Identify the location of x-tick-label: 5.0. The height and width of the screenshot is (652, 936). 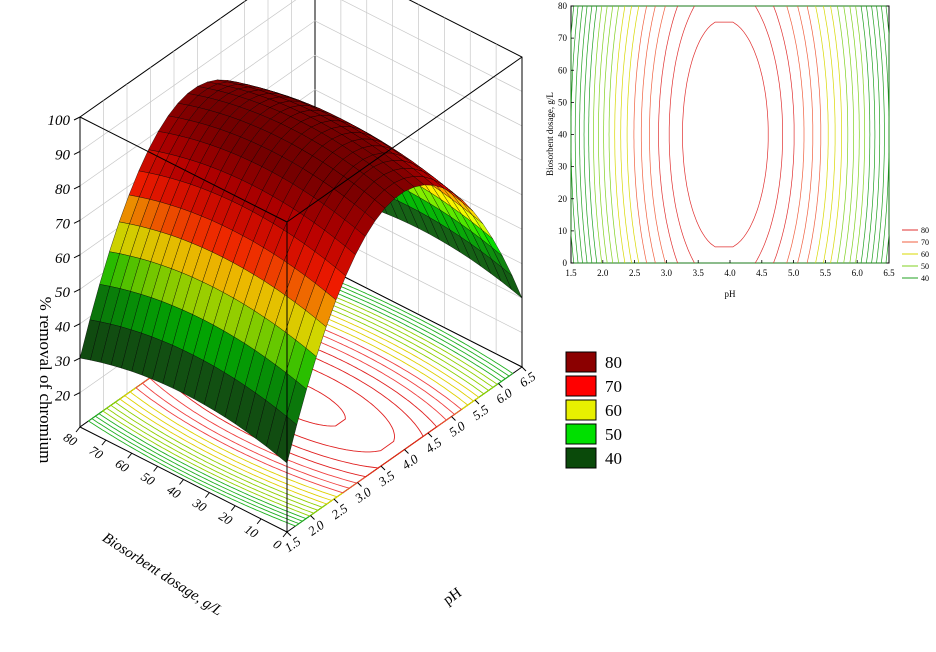
(457, 429).